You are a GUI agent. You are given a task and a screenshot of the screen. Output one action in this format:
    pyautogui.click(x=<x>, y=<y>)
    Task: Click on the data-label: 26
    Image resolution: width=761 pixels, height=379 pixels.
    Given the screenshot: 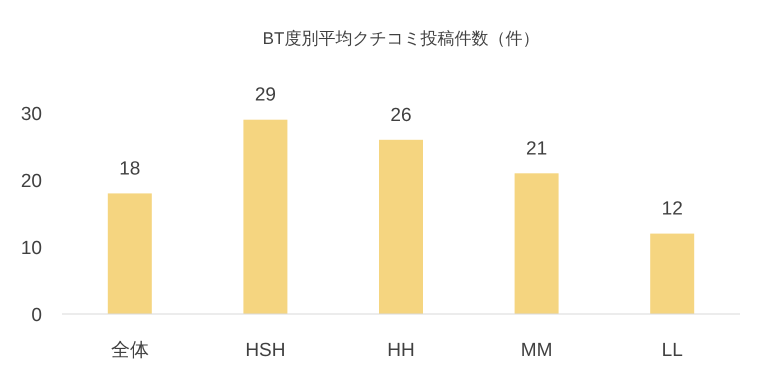 What is the action you would take?
    pyautogui.click(x=401, y=115)
    